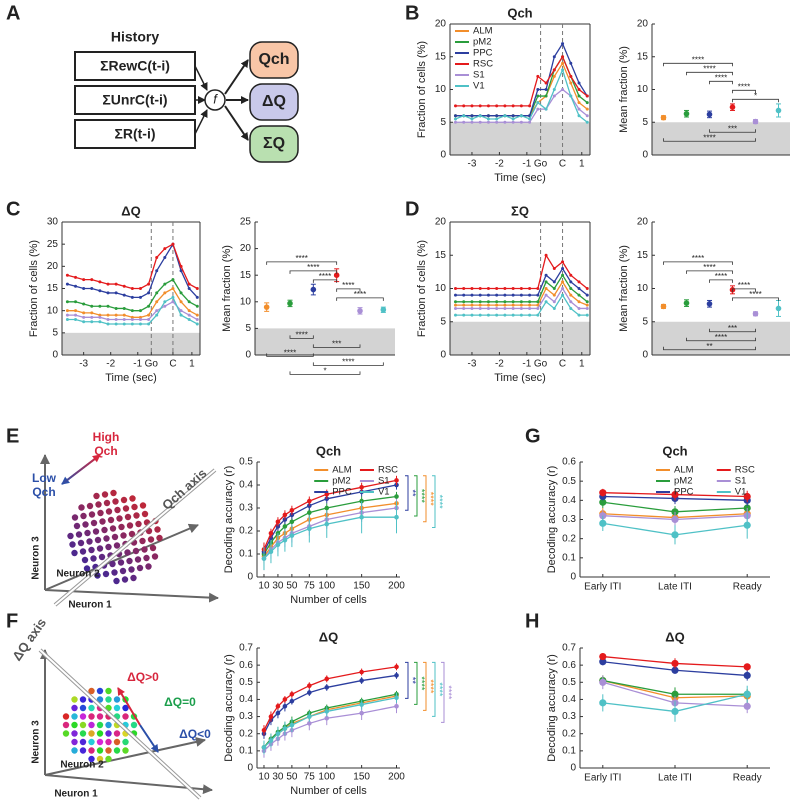 This screenshot has height=802, width=800. Describe the element at coordinates (709, 114) in the screenshot. I see `mean-point` at that location.